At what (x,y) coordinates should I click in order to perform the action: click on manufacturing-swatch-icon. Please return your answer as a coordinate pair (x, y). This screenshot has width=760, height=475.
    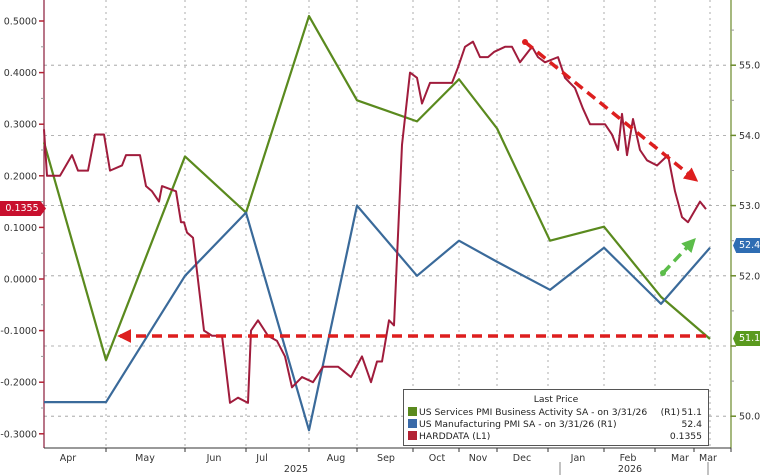
    Looking at the image, I should click on (412, 423).